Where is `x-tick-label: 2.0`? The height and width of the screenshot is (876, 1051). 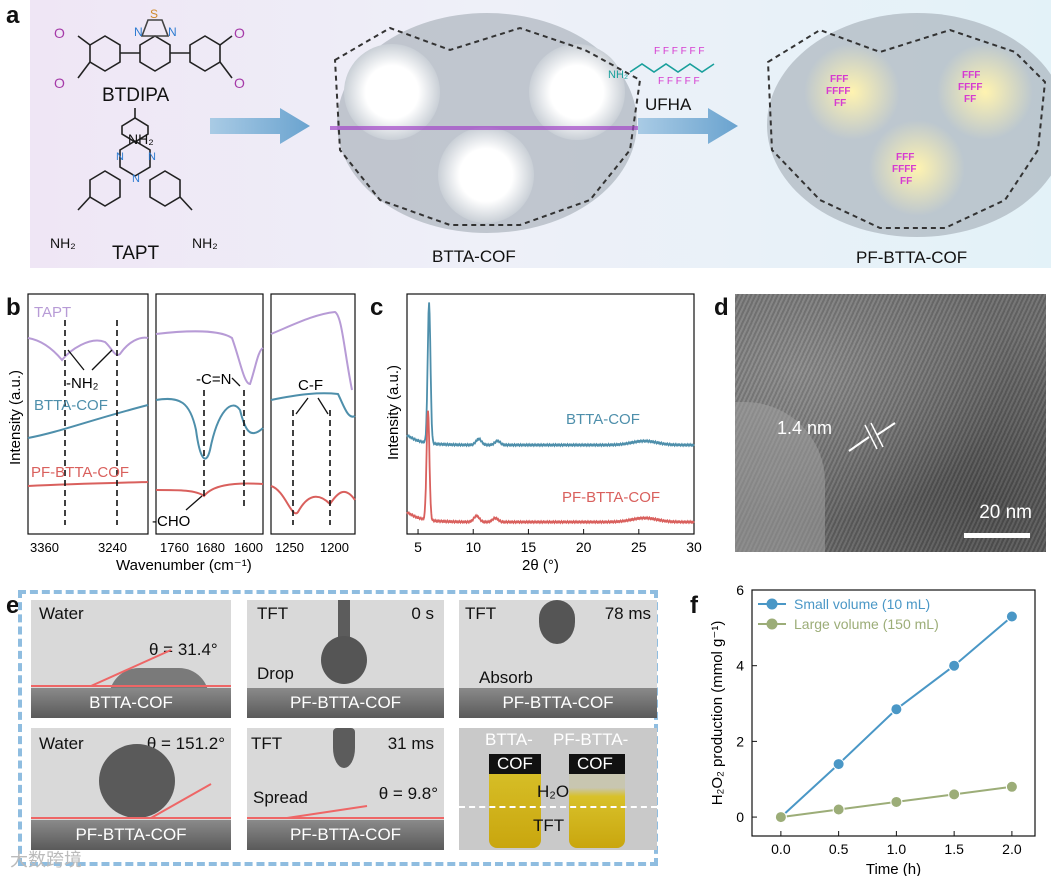
x-tick-label: 2.0 is located at coordinates (1012, 849).